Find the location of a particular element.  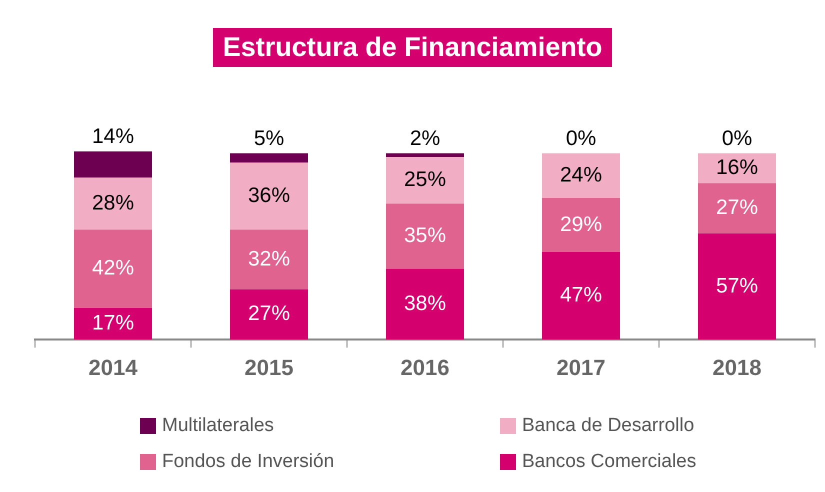

x-tick-label: 2018 is located at coordinates (737, 367).